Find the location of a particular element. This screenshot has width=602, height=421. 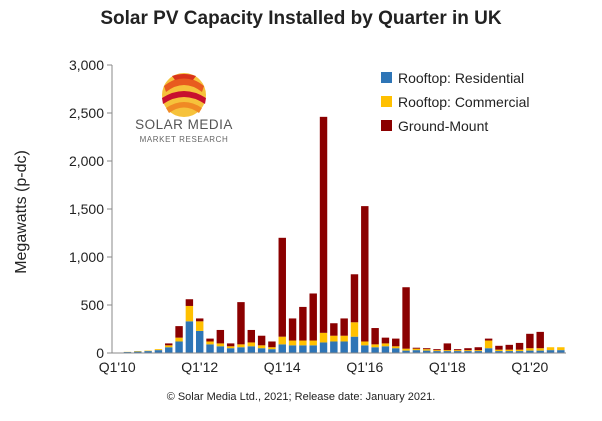

bar-commercial-Q4'16 is located at coordinates (396, 347).